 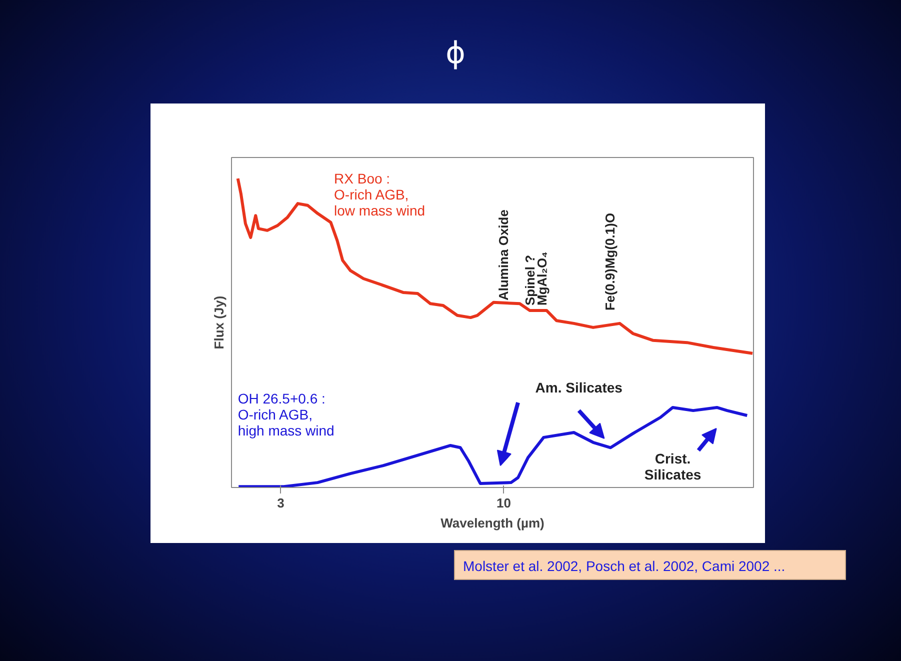 I want to click on y-axis-title: Flux (Jy), so click(x=219, y=323).